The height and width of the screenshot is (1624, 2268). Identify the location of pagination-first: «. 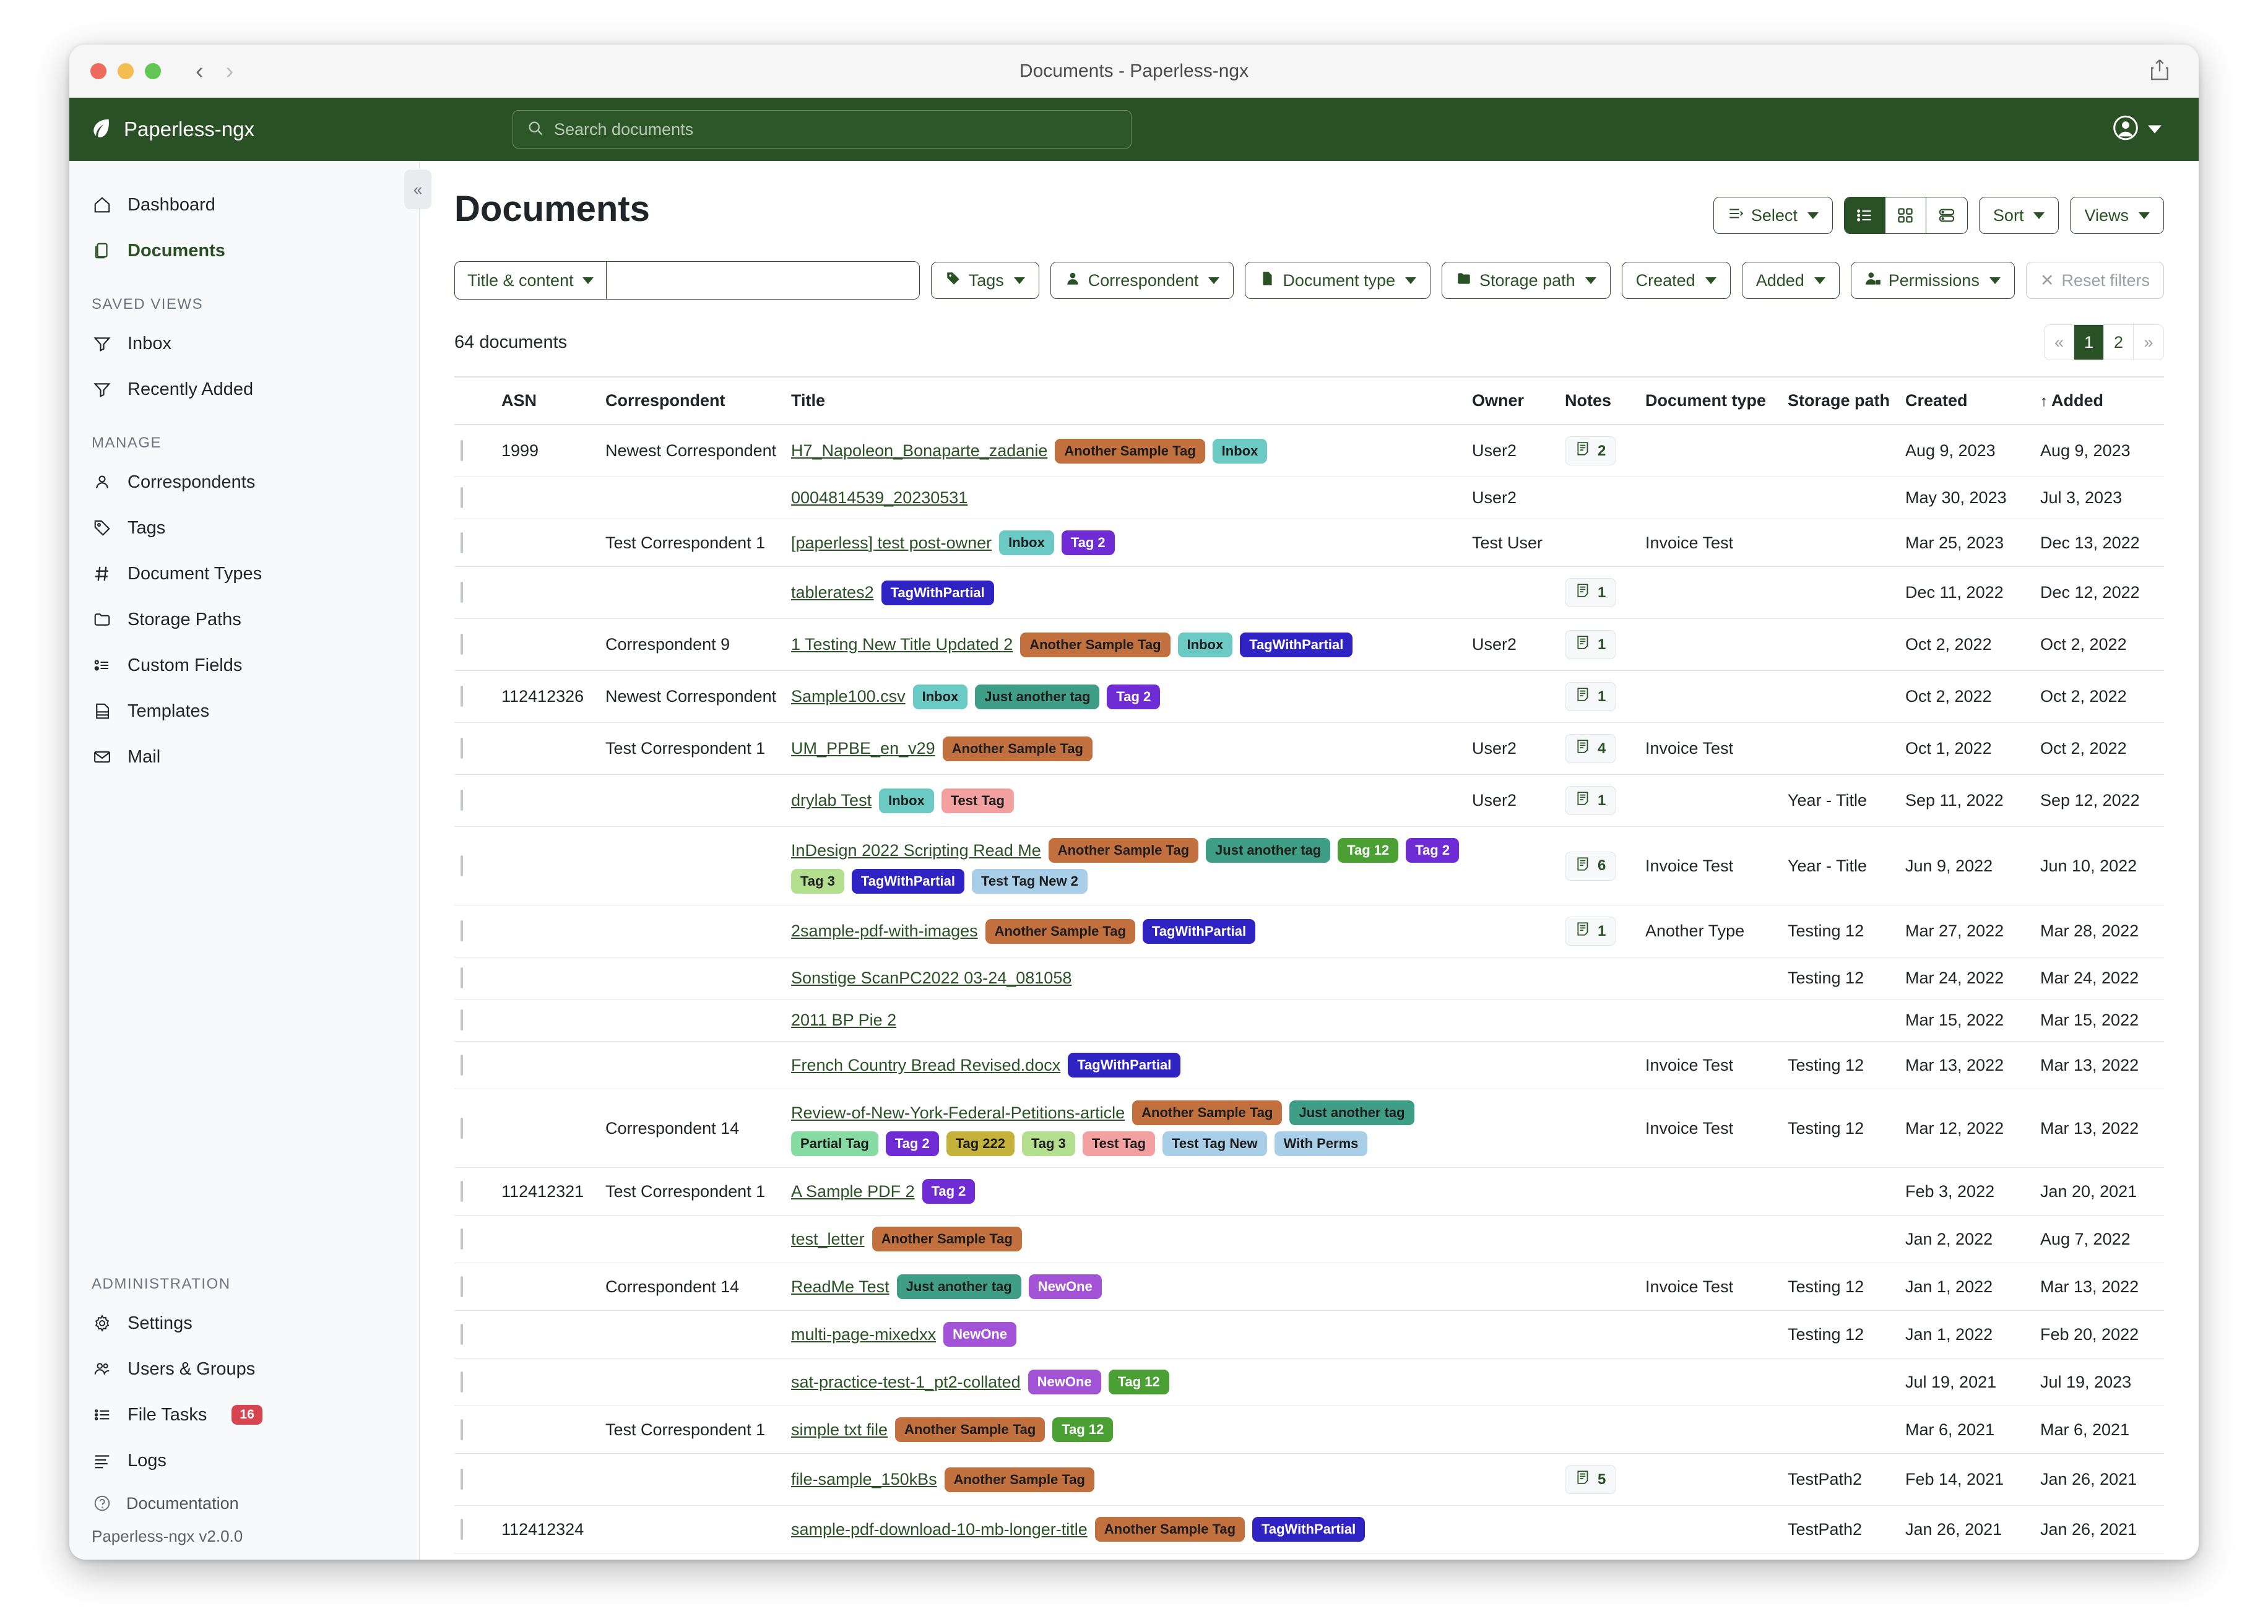
(2059, 343).